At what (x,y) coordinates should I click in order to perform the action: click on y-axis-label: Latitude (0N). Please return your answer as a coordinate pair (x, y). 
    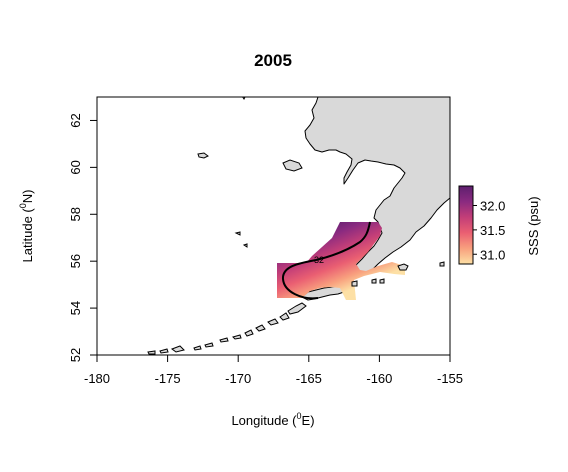
    Looking at the image, I should click on (26, 226).